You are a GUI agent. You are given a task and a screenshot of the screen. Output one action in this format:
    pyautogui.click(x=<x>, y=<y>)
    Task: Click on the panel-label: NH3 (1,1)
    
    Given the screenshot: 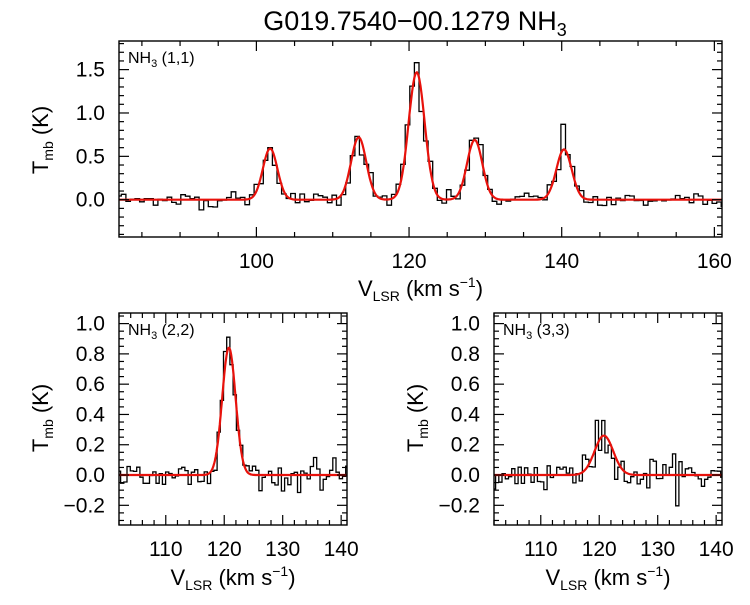 What is the action you would take?
    pyautogui.click(x=161, y=60)
    